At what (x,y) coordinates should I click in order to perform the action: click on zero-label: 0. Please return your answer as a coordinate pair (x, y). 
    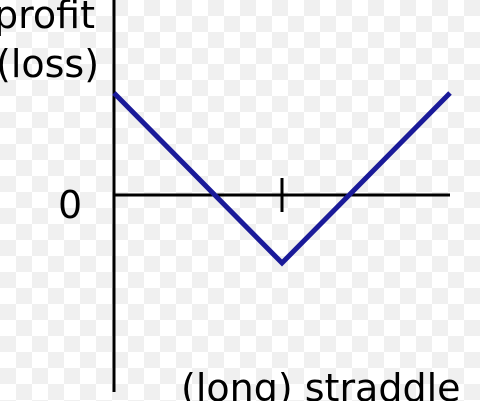
    Looking at the image, I should click on (70, 205).